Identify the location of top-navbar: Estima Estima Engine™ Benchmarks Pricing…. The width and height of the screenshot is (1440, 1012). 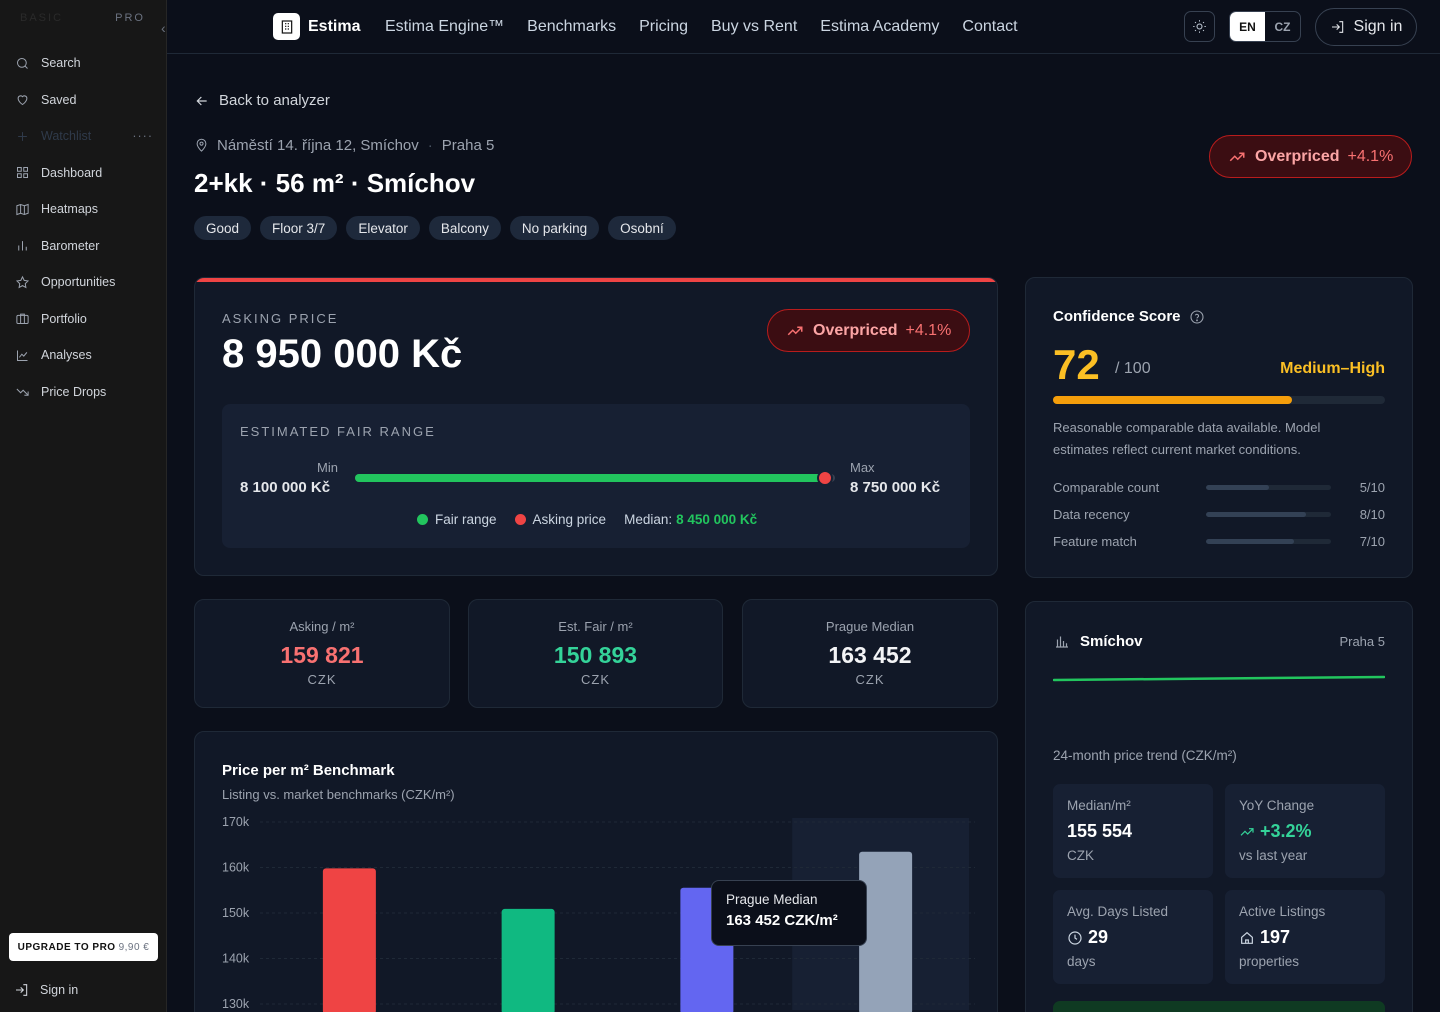
(803, 27).